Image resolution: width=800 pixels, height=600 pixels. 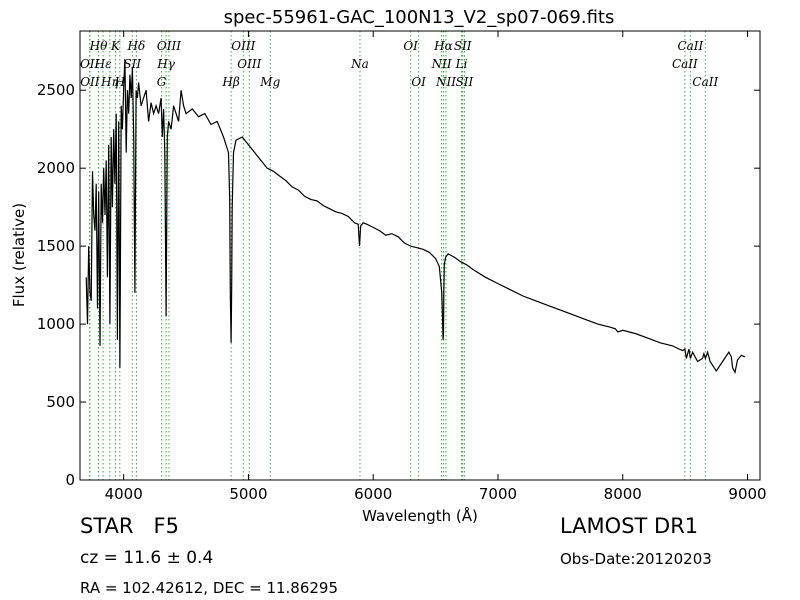 I want to click on marker-label-27: CaII, so click(x=705, y=82).